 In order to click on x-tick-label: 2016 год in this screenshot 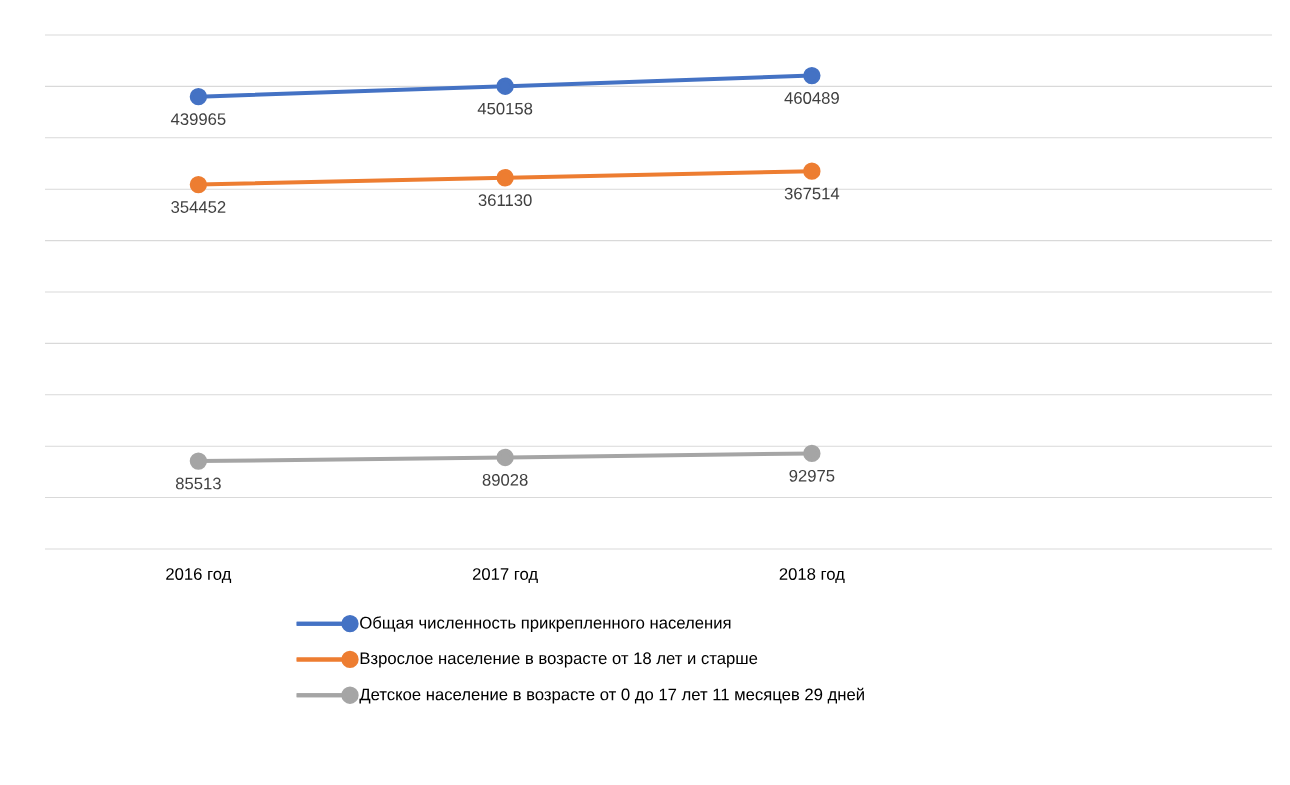, I will do `click(199, 576)`.